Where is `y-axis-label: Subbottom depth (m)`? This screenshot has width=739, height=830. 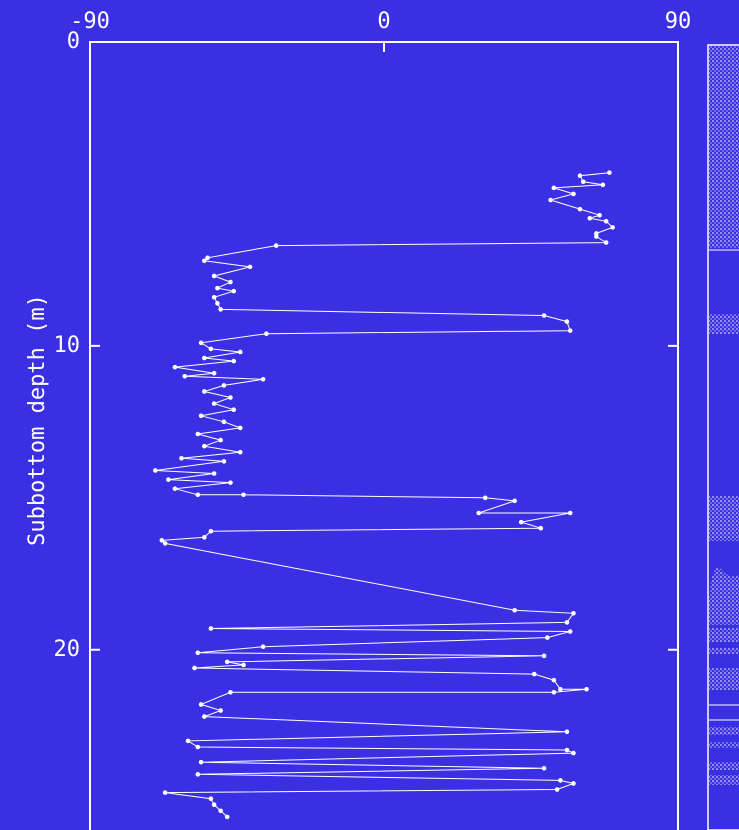
y-axis-label: Subbottom depth (m) is located at coordinates (37, 420).